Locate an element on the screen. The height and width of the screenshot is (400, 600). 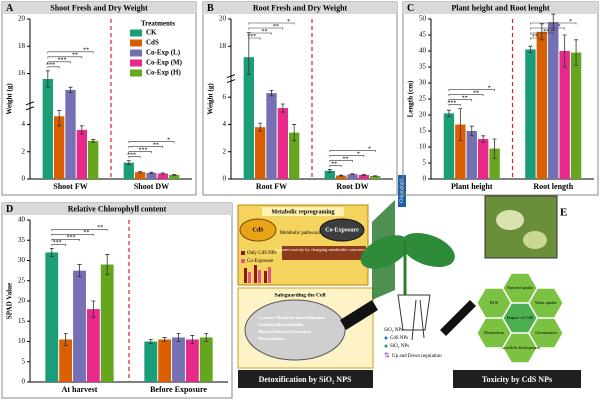
y-tick-label: 0 is located at coordinates (24, 179).